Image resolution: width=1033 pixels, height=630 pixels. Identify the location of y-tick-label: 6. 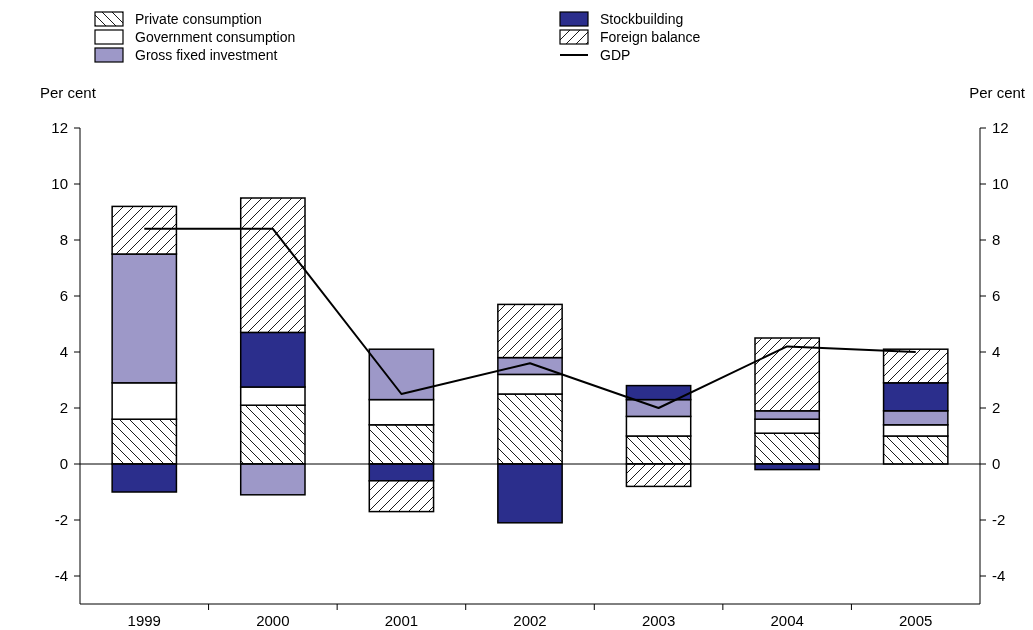
(63, 296).